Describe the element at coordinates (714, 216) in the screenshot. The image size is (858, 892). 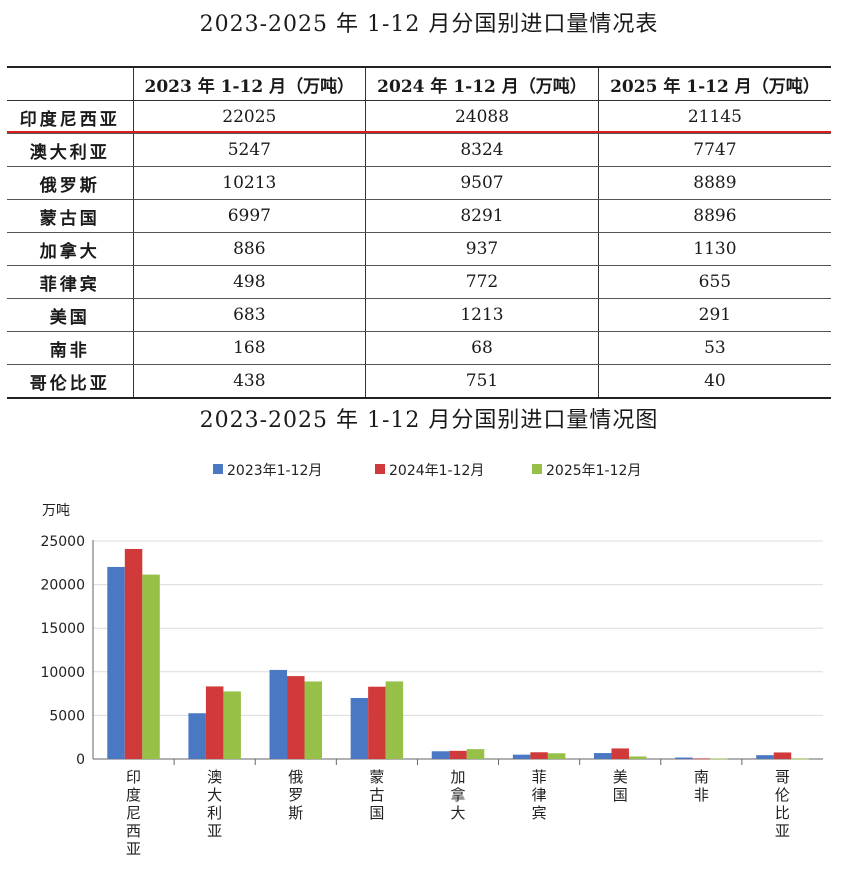
I see `value-2025-cell: 8896` at that location.